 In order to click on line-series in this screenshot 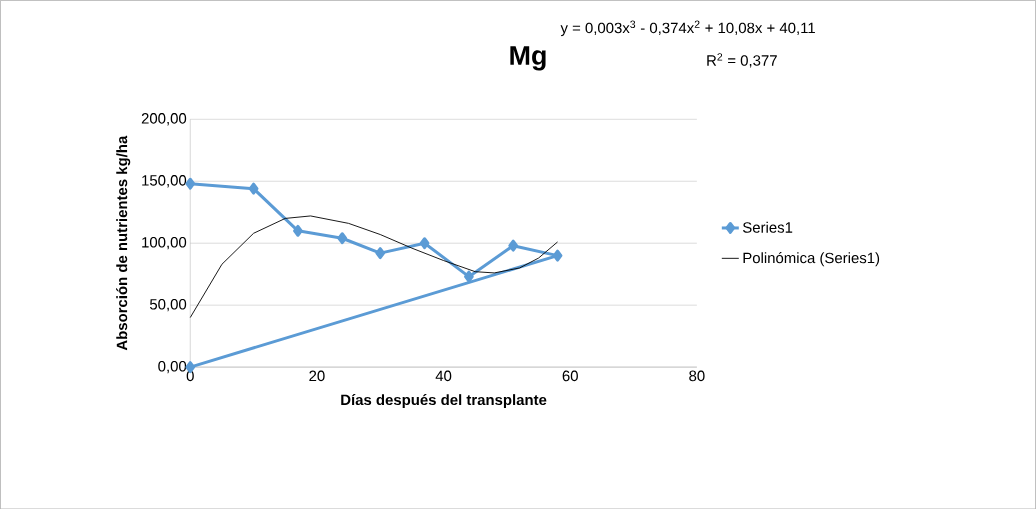, I will do `click(373, 266)`.